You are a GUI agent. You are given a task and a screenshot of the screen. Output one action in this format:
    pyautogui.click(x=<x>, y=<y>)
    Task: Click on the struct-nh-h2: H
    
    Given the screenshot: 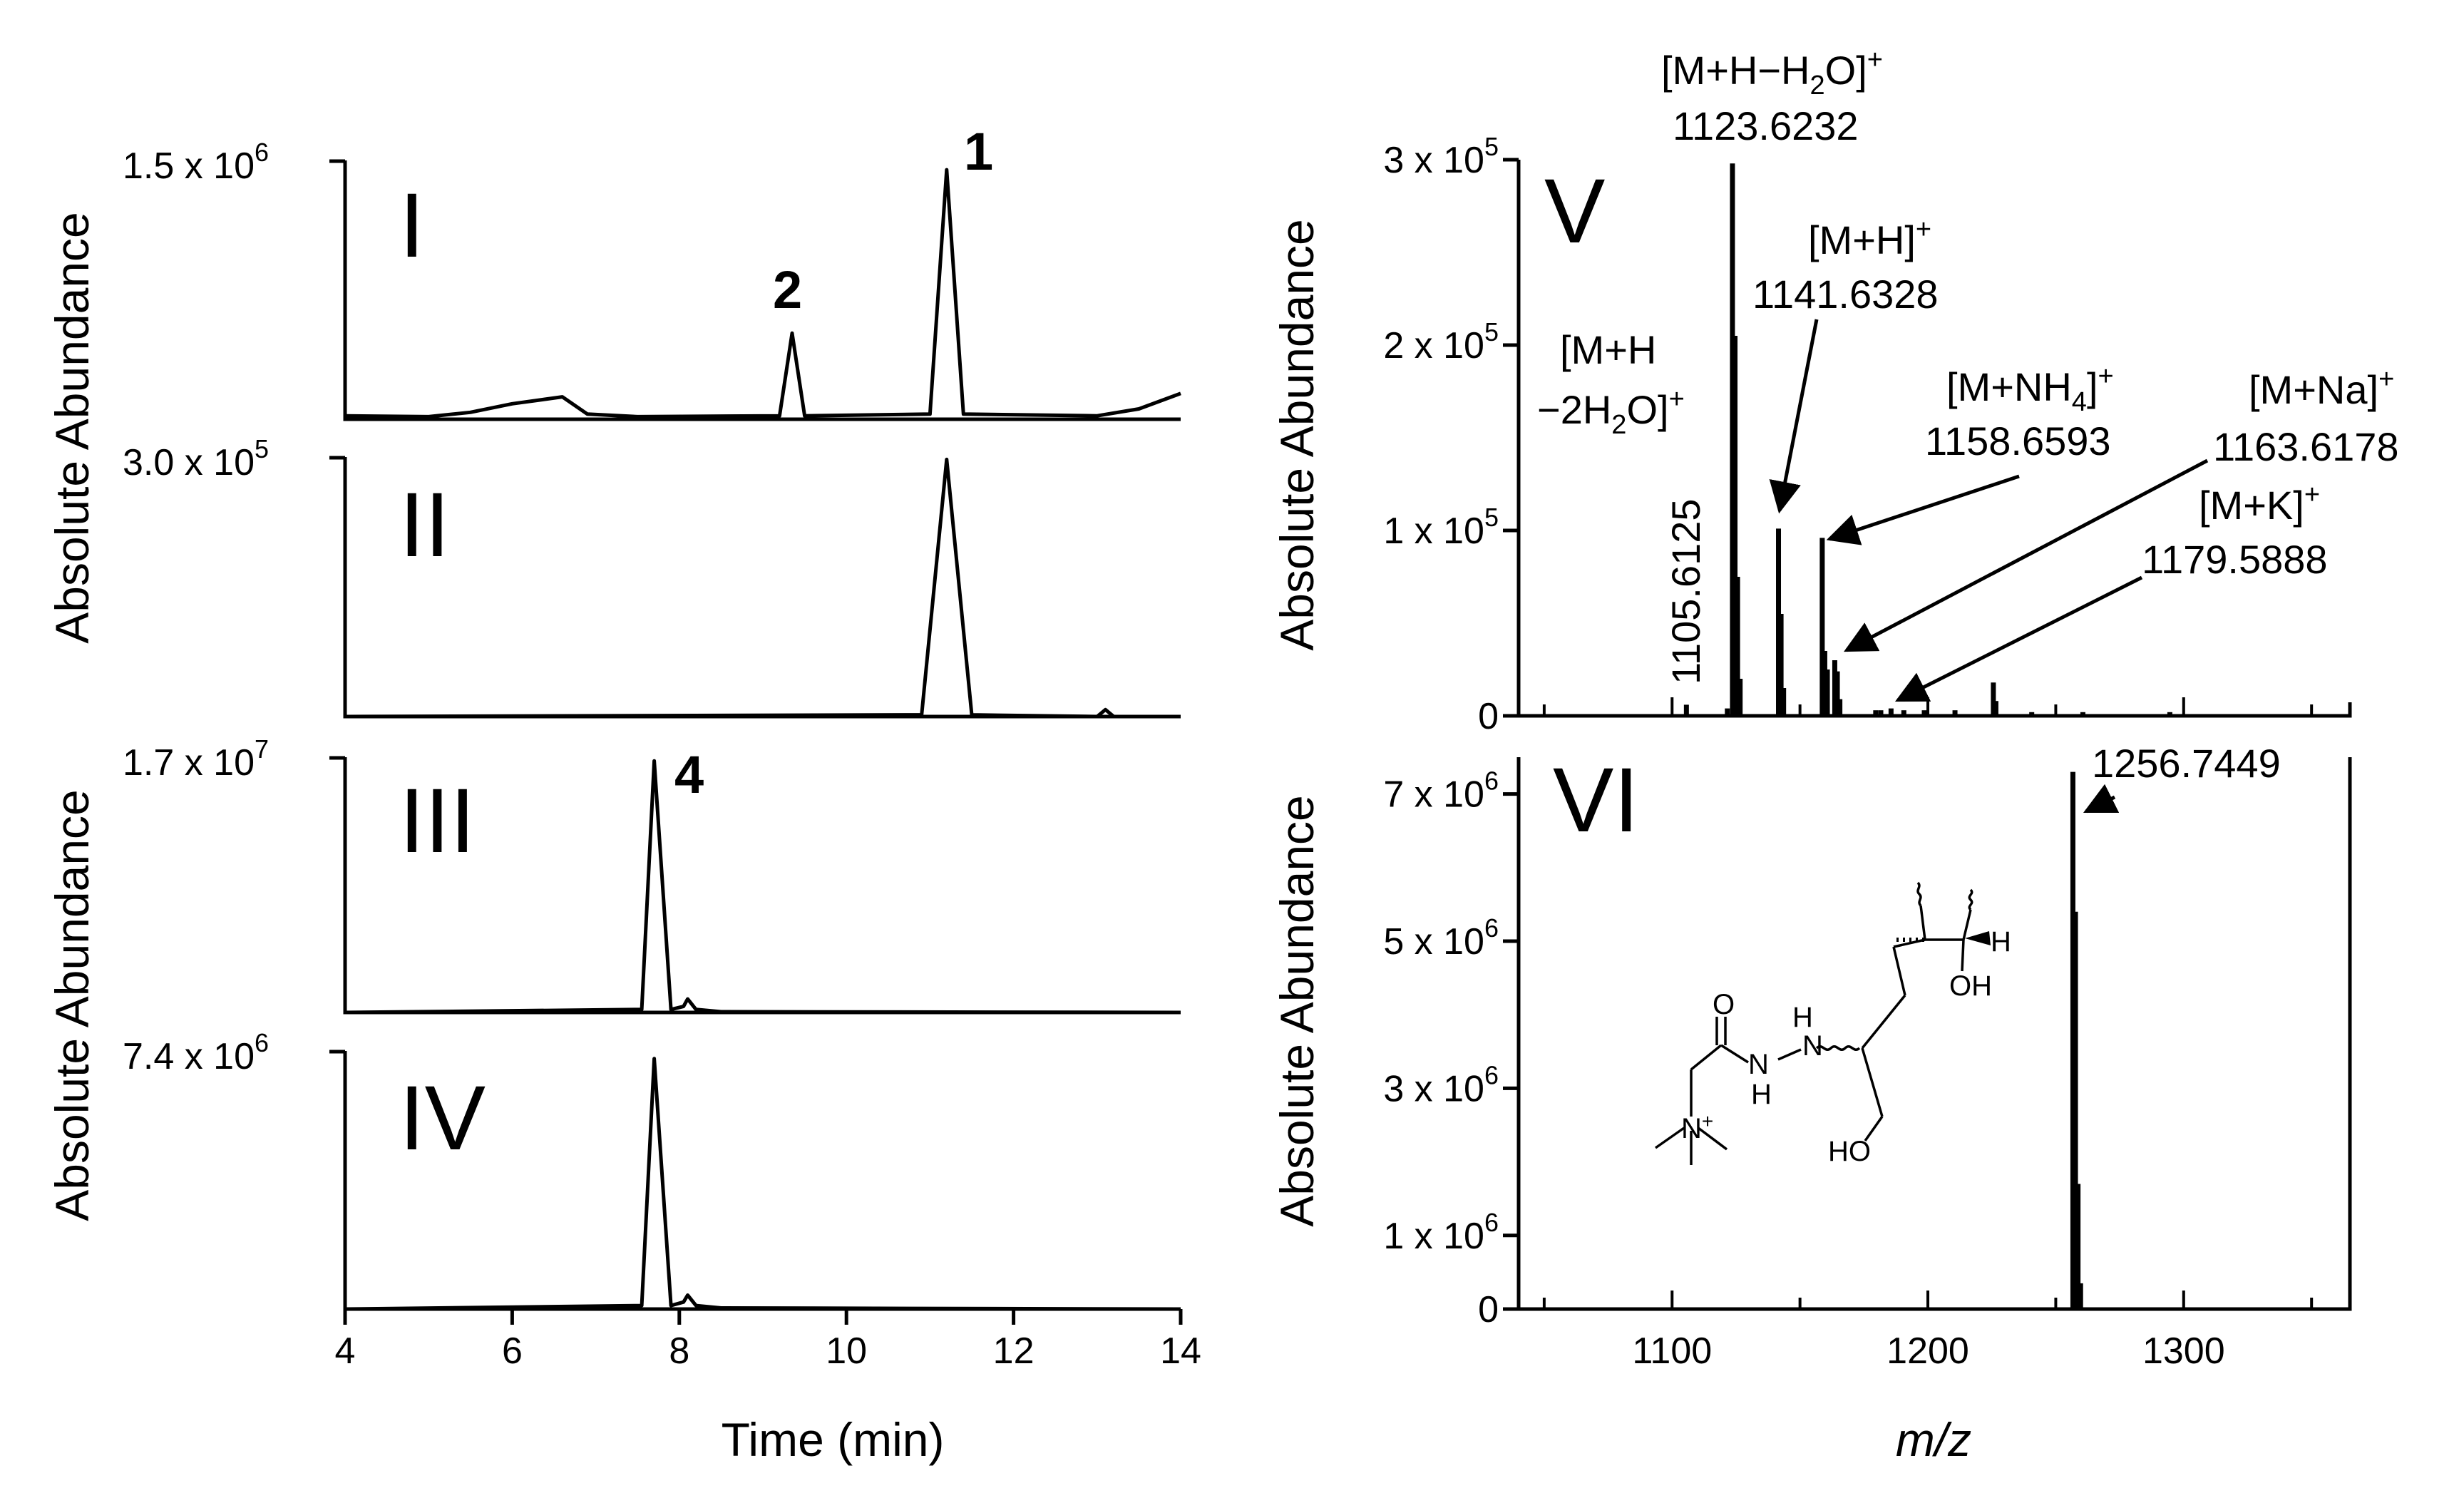 What is the action you would take?
    pyautogui.click(x=1761, y=1095)
    